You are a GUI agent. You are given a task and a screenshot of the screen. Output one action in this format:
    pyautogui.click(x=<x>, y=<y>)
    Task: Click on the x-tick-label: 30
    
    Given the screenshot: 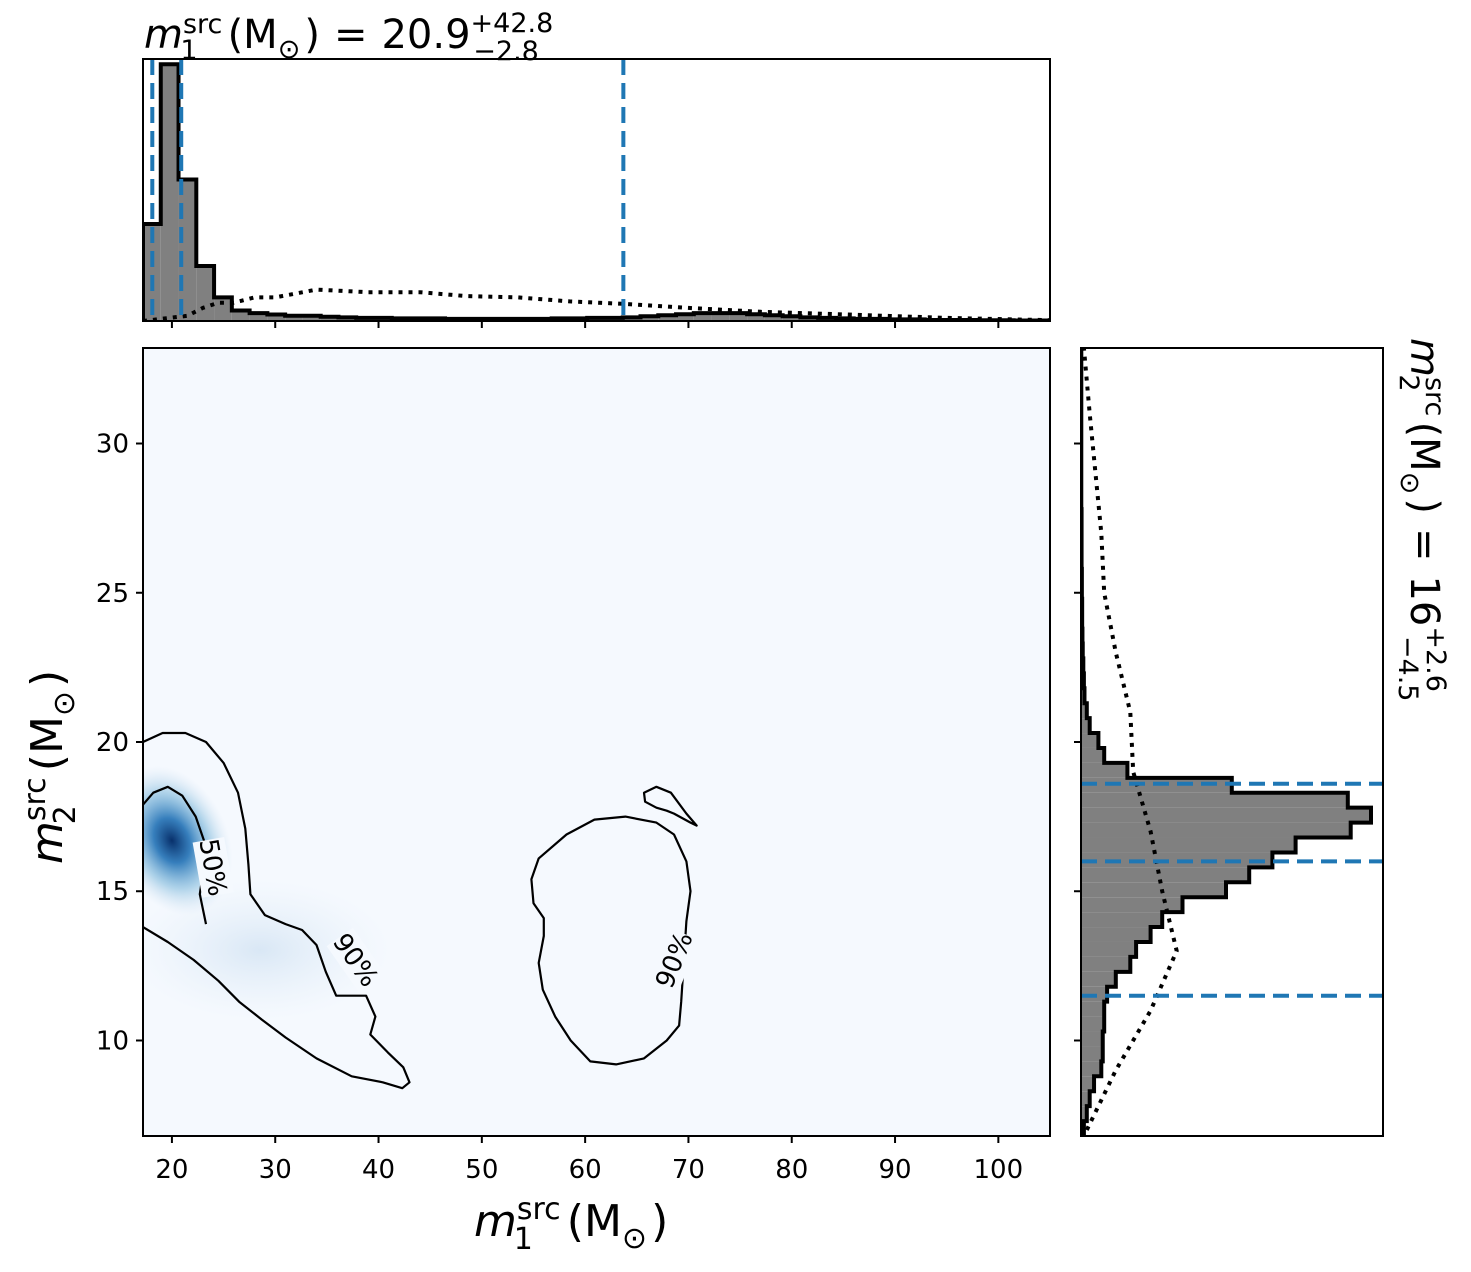 What is the action you would take?
    pyautogui.click(x=275, y=1170)
    